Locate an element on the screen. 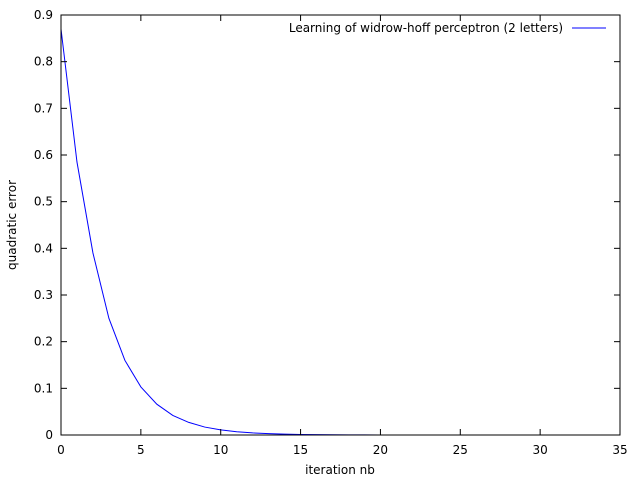 The height and width of the screenshot is (480, 640). y-tick-label: 0.3 is located at coordinates (43, 295).